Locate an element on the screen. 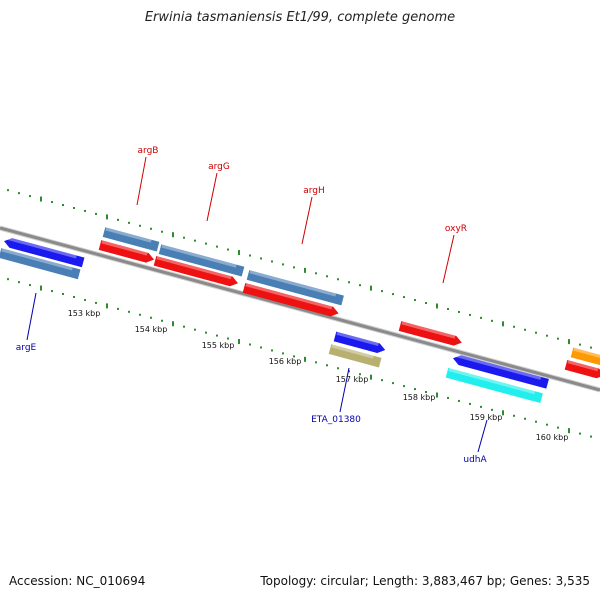 This screenshot has height=600, width=600. gene-argB is located at coordinates (131, 239).